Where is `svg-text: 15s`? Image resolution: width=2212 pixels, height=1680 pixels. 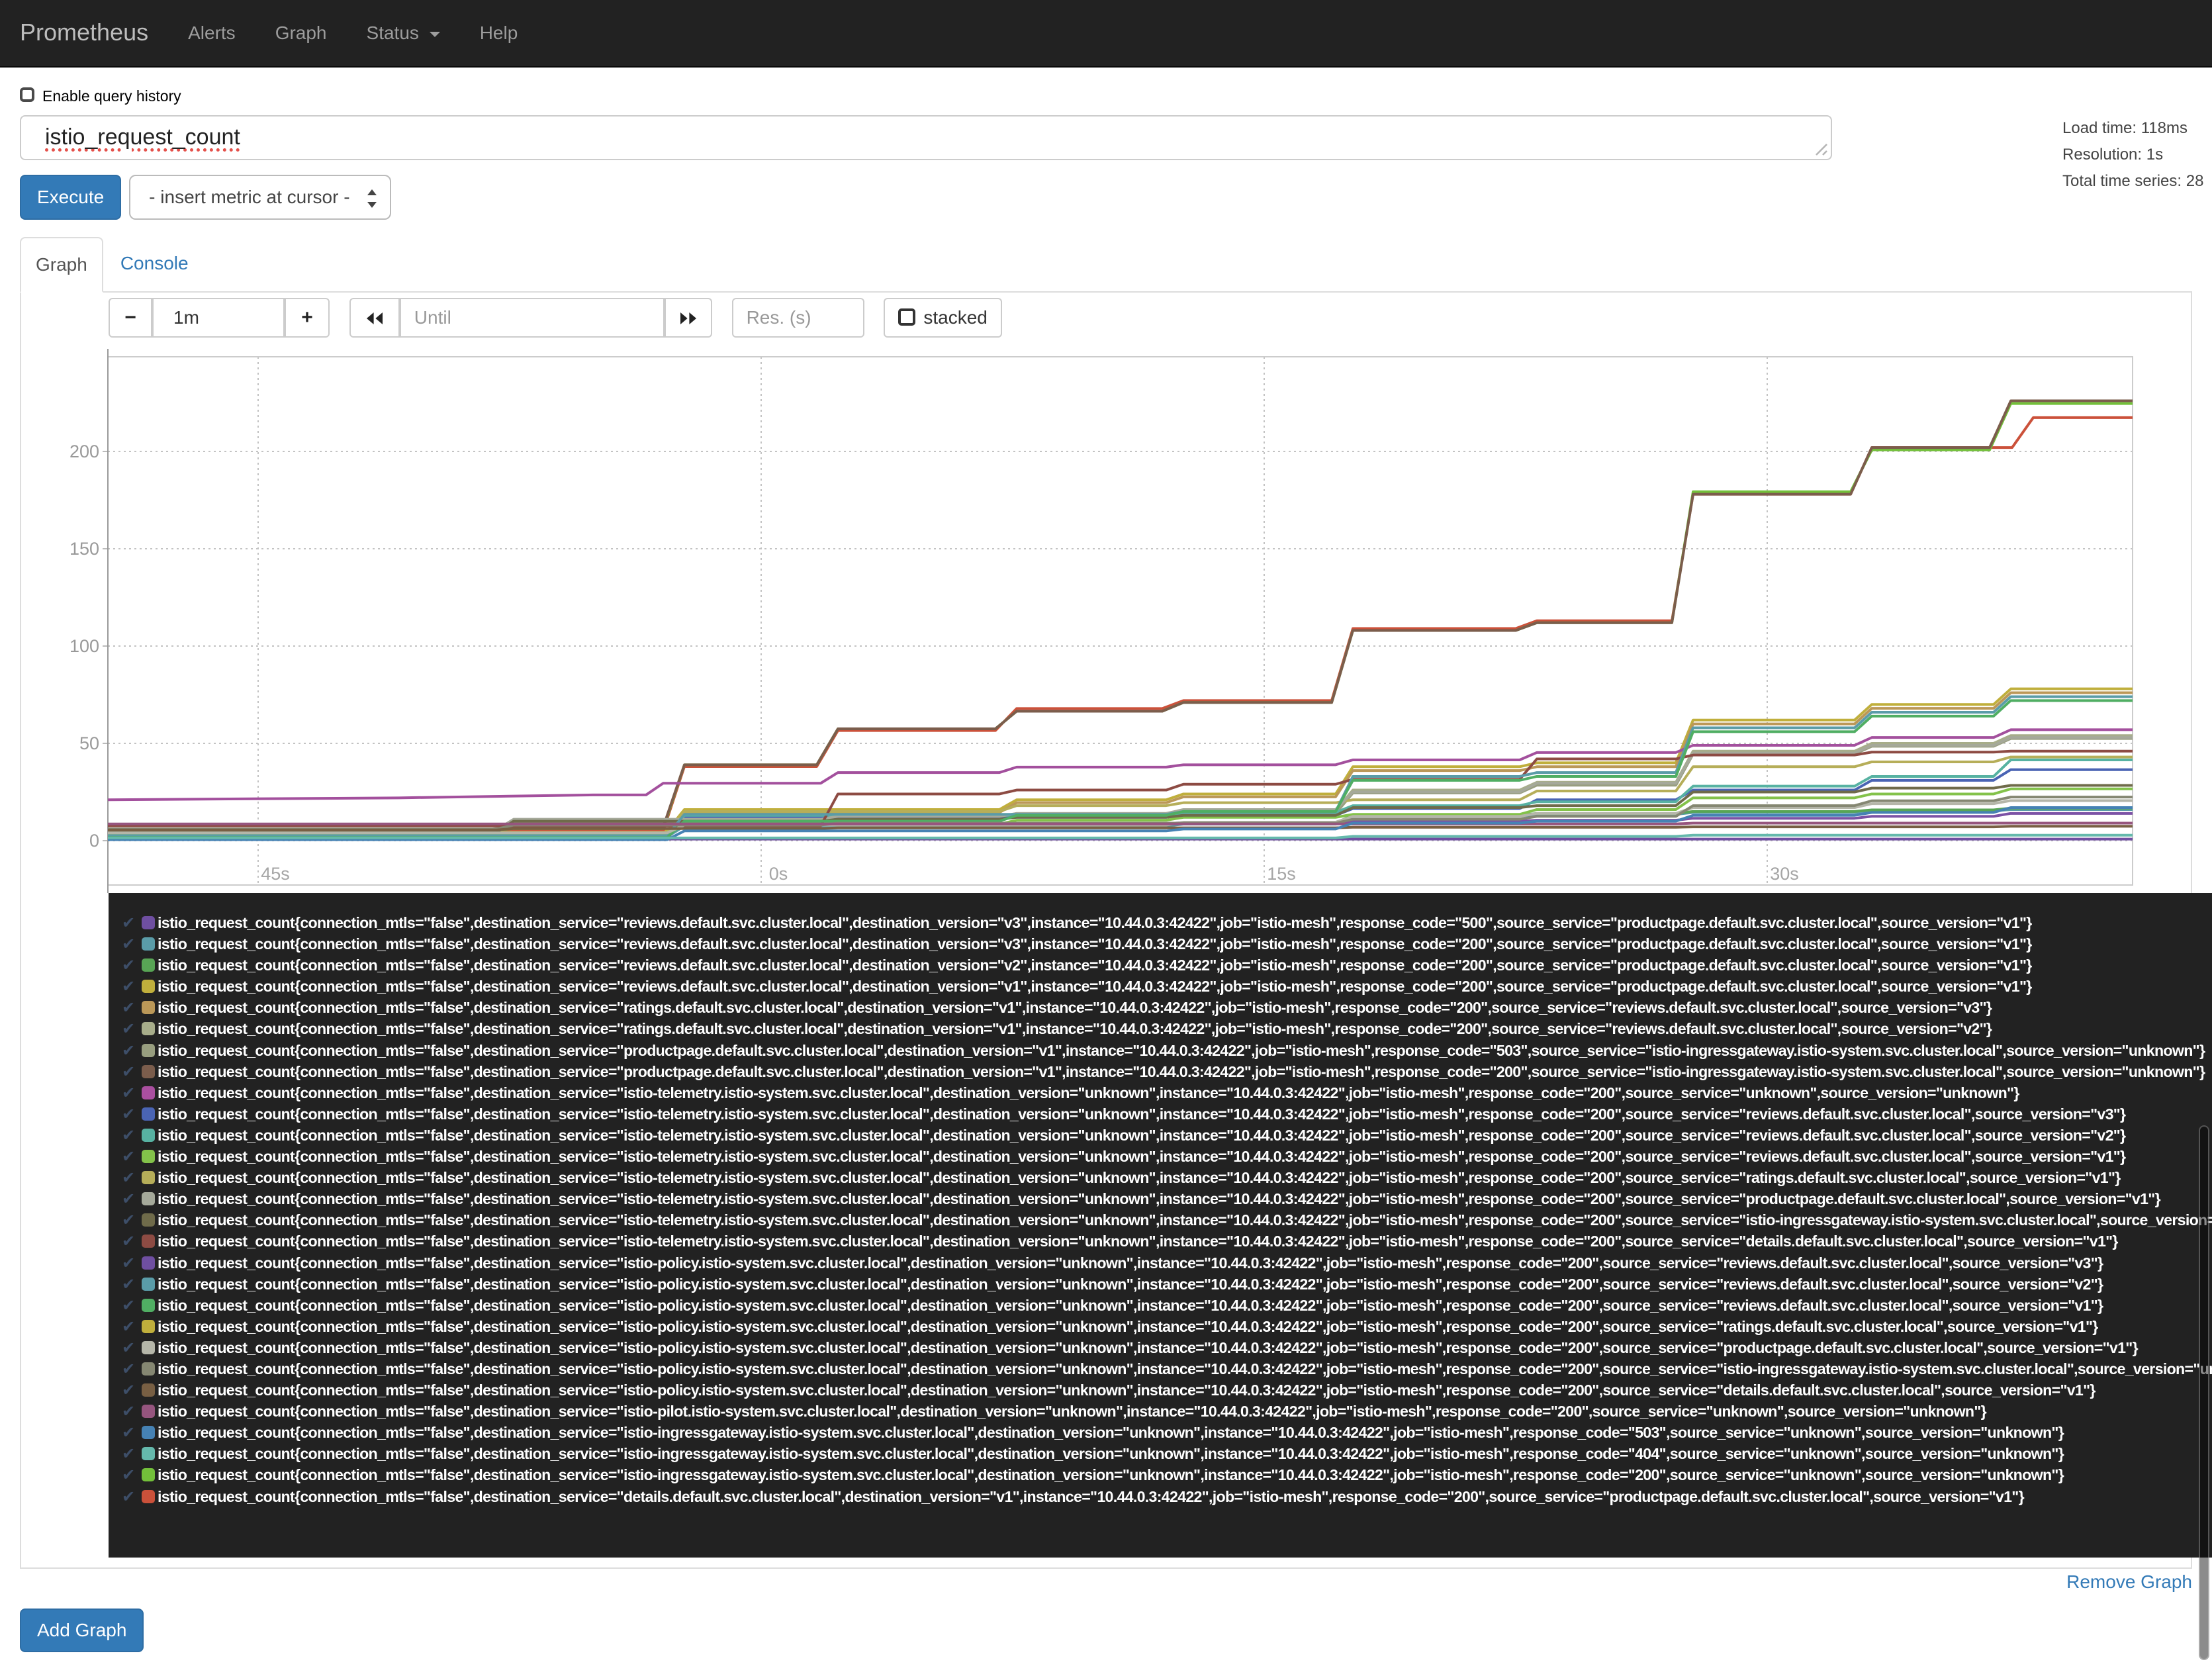
svg-text: 15s is located at coordinates (1281, 874).